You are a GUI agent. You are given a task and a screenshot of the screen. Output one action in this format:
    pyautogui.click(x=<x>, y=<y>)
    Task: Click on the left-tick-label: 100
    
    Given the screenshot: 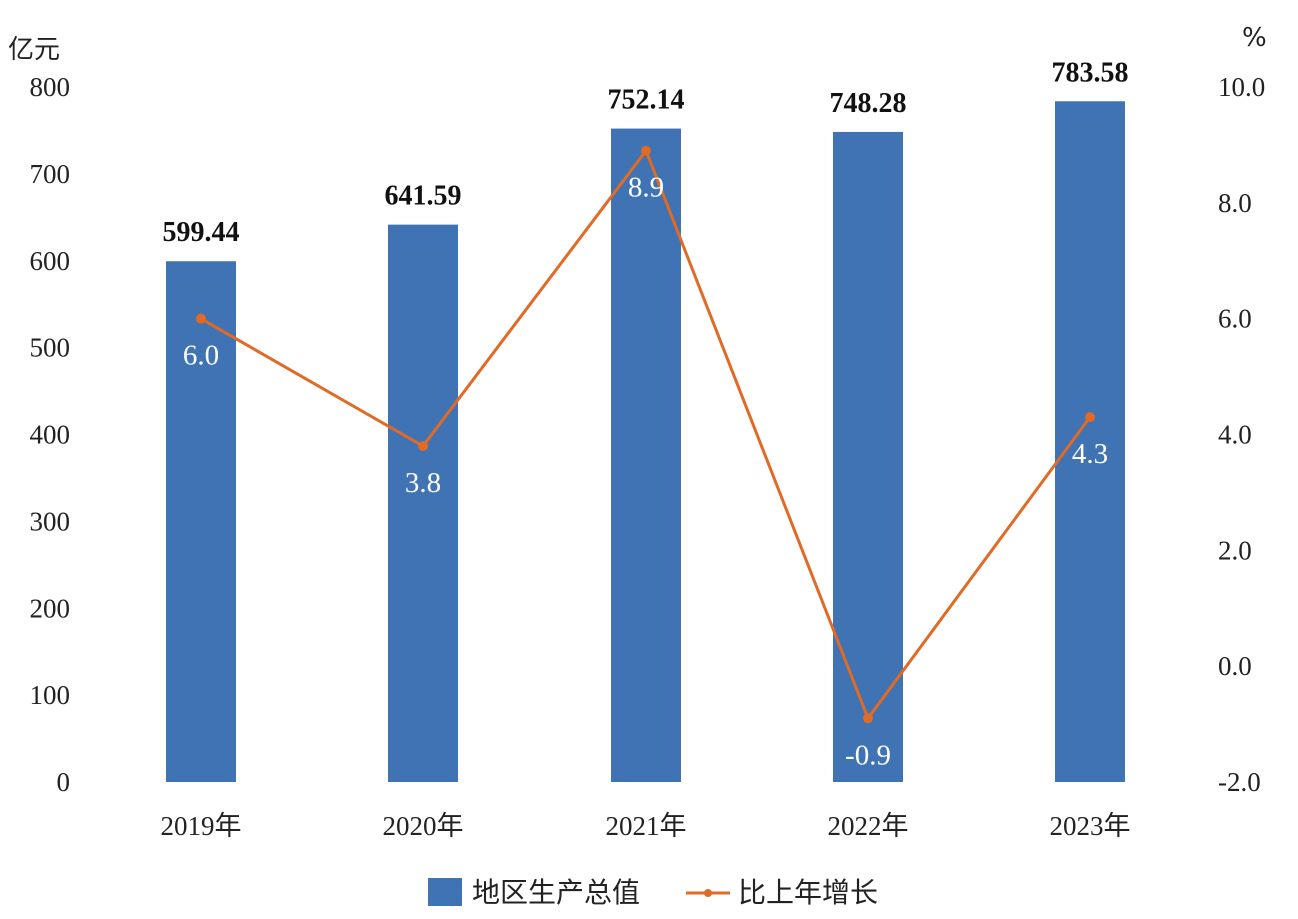 What is the action you would take?
    pyautogui.click(x=50, y=695)
    